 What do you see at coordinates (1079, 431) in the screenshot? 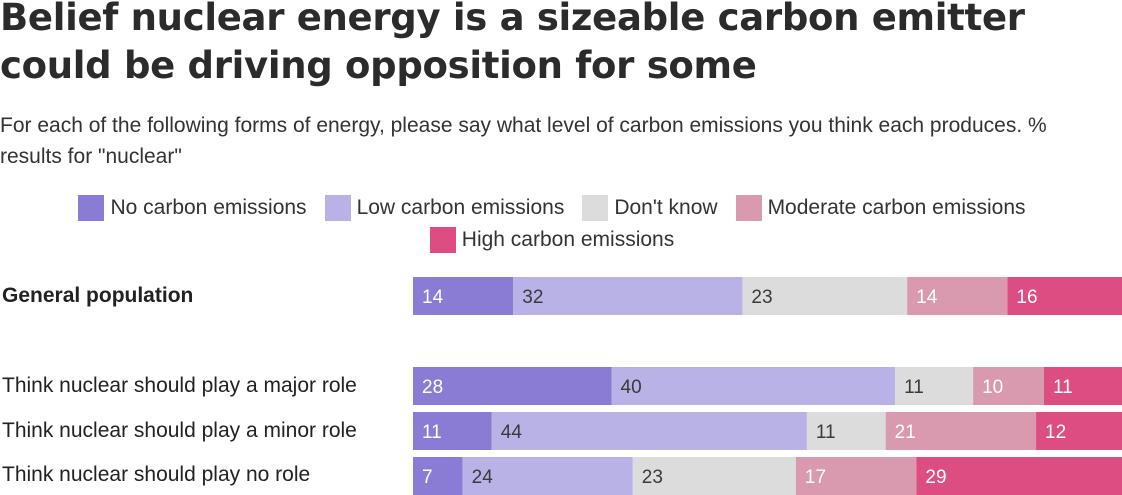
I see `bar-segment-minor-role-high-carbon` at bounding box center [1079, 431].